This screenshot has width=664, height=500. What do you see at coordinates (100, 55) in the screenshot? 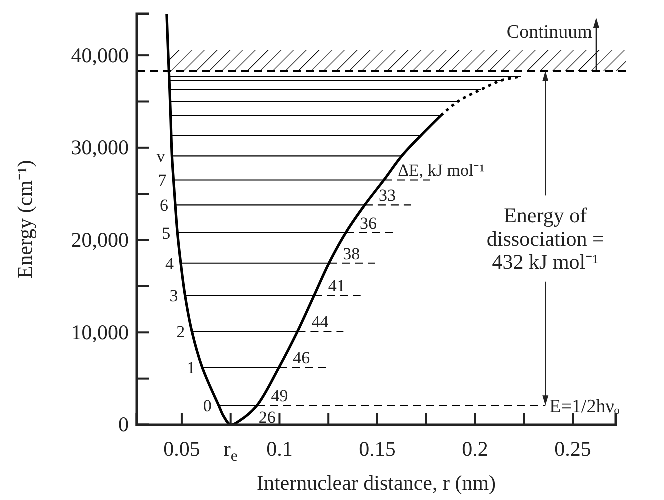
I see `y-tick-label: 40,000` at bounding box center [100, 55].